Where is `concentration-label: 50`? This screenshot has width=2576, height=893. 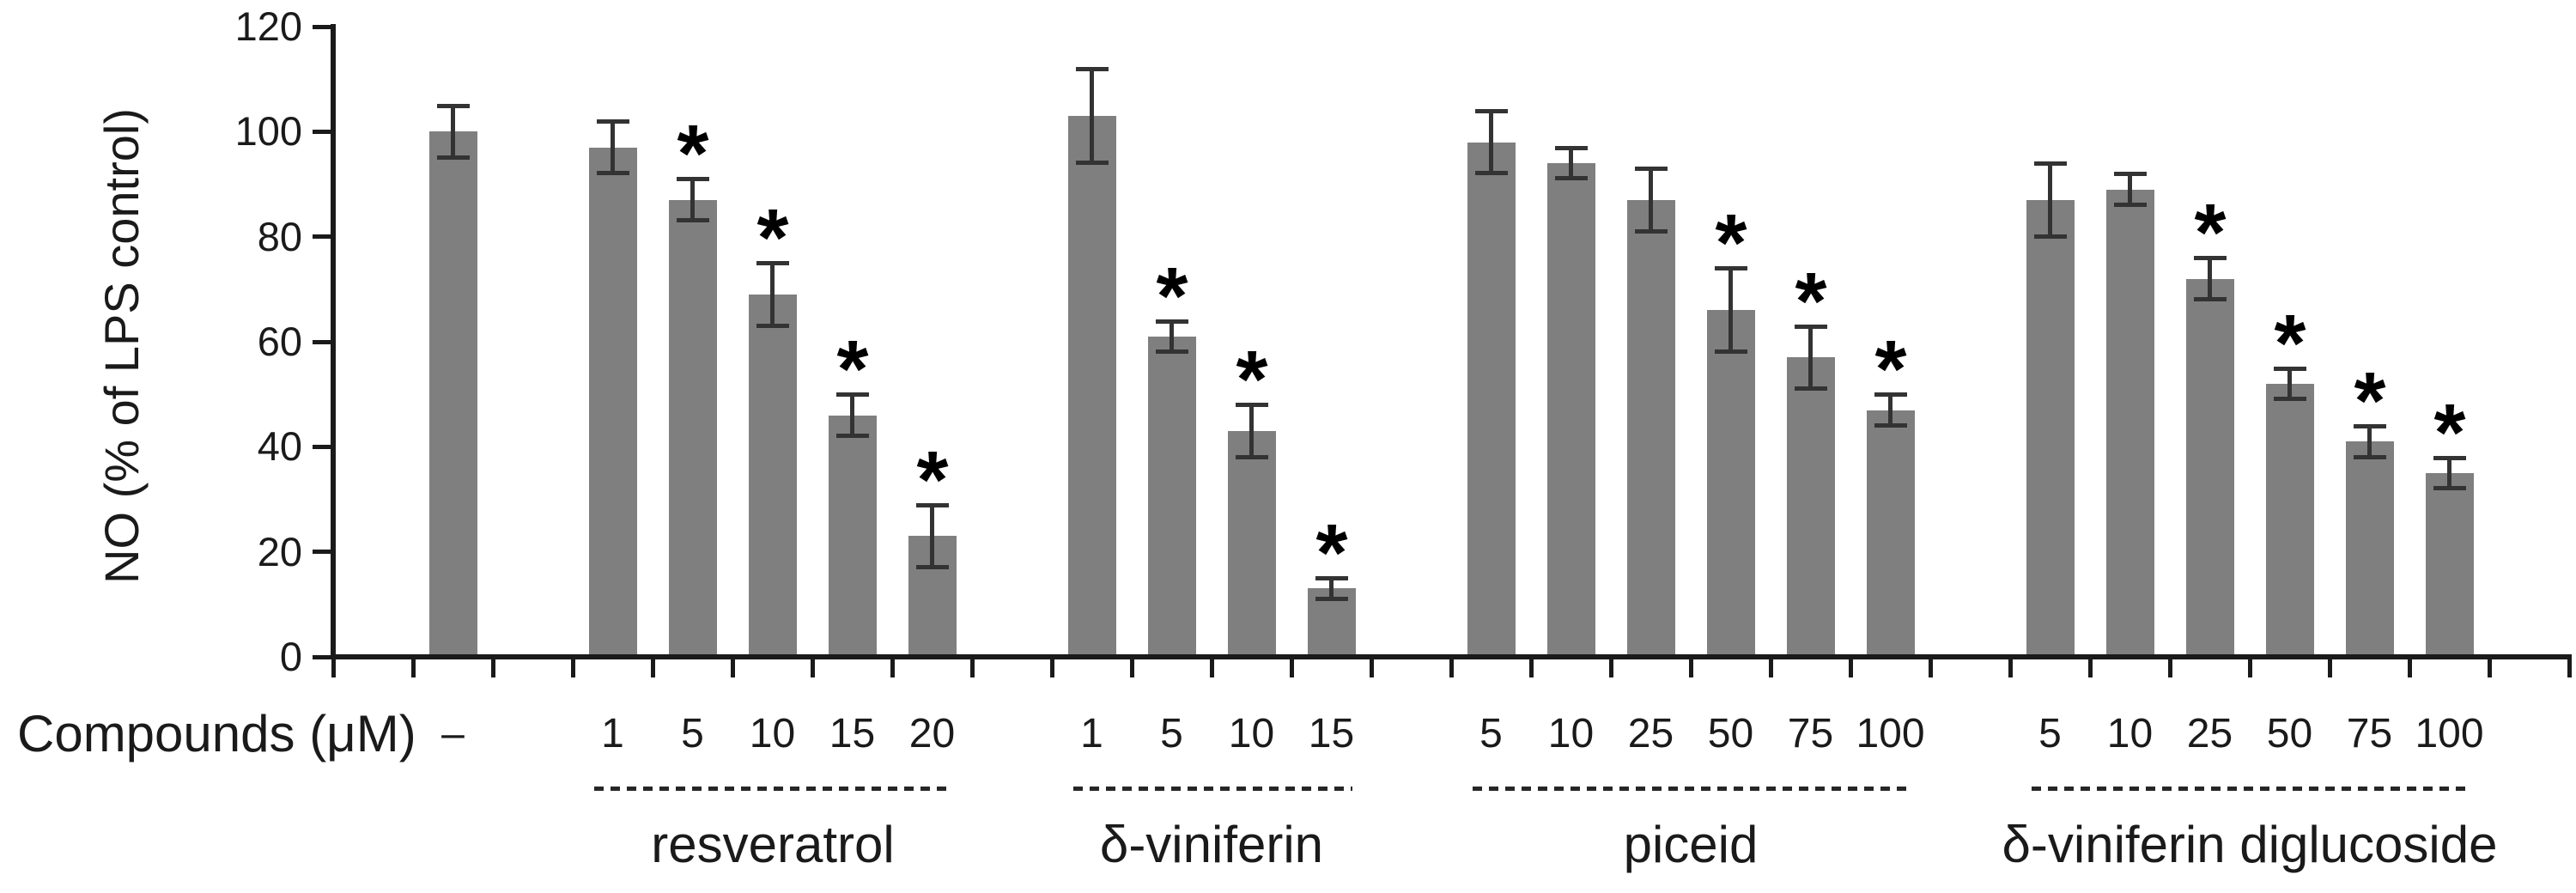 concentration-label: 50 is located at coordinates (1730, 733).